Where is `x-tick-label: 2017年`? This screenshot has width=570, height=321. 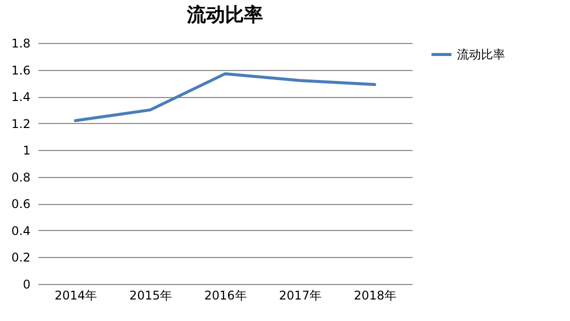 x-tick-label: 2017年 is located at coordinates (300, 295).